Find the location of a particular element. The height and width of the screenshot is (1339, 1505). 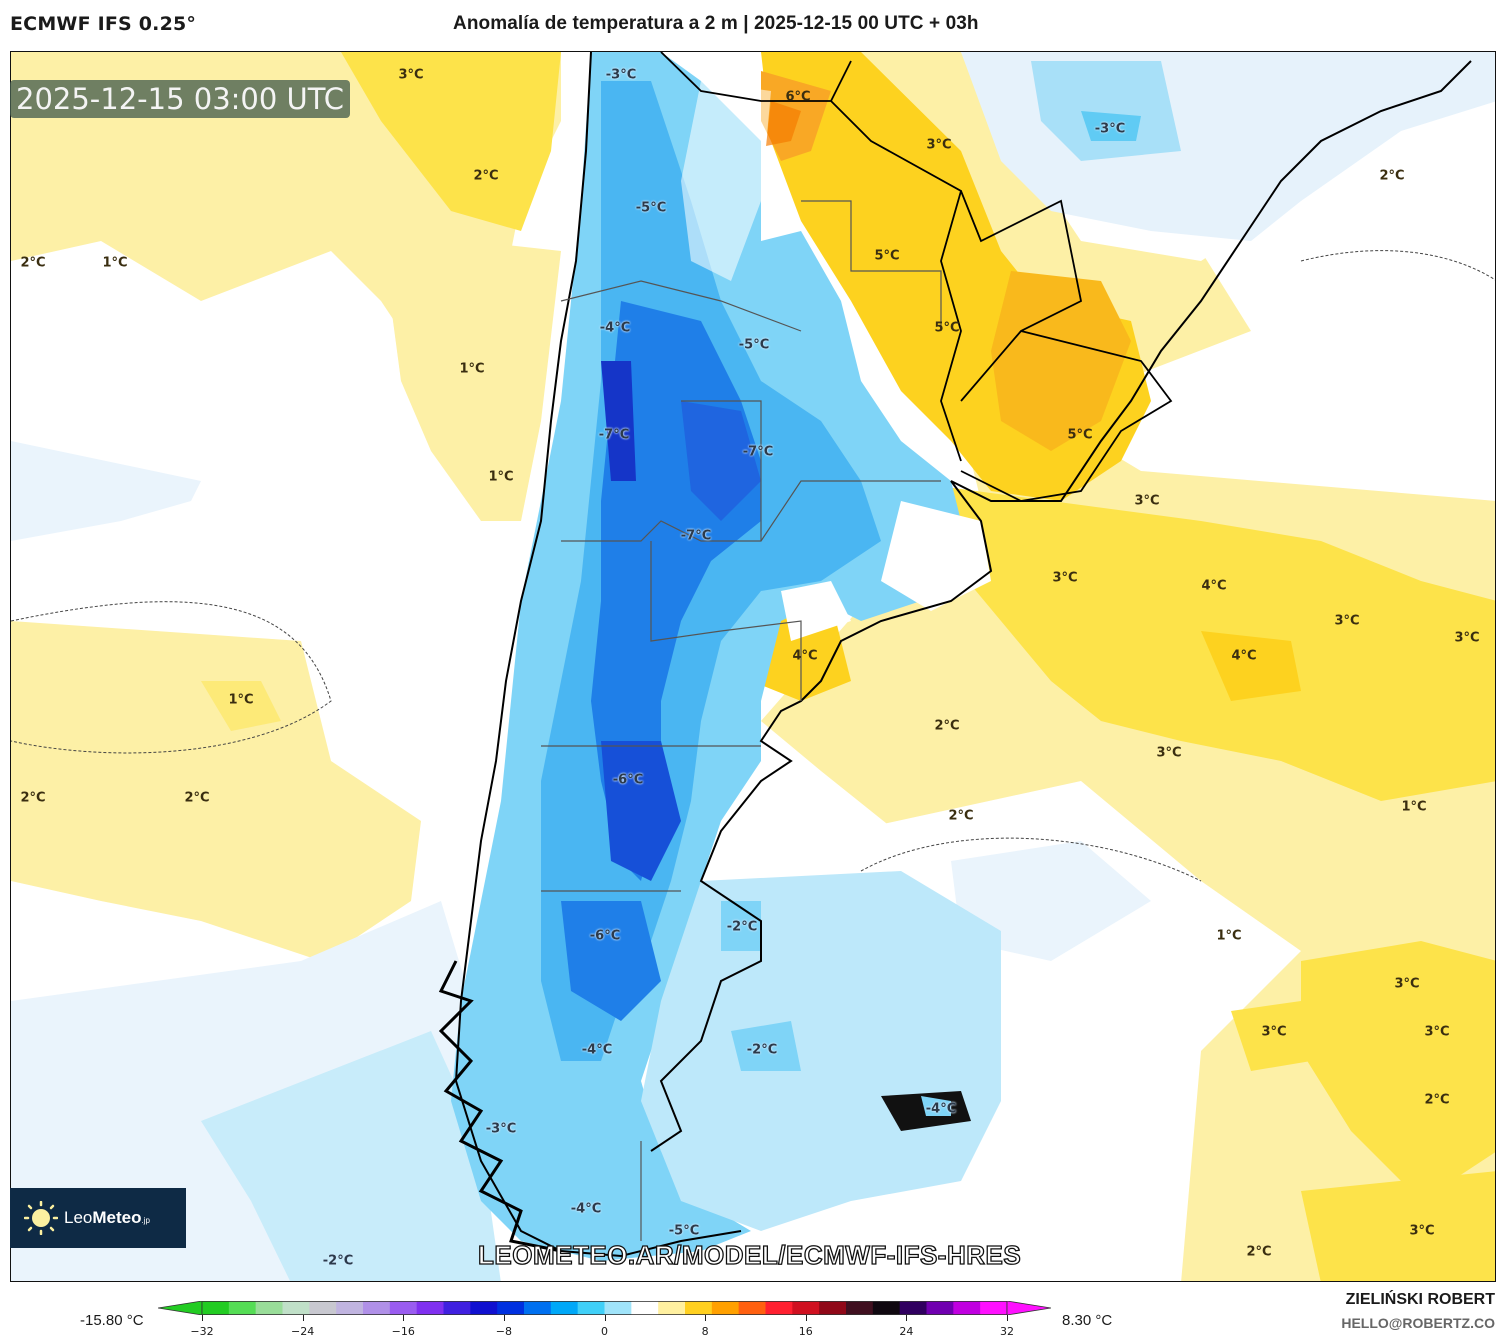

author-email: HELLO@ROBERTZ.CO is located at coordinates (1418, 1323).